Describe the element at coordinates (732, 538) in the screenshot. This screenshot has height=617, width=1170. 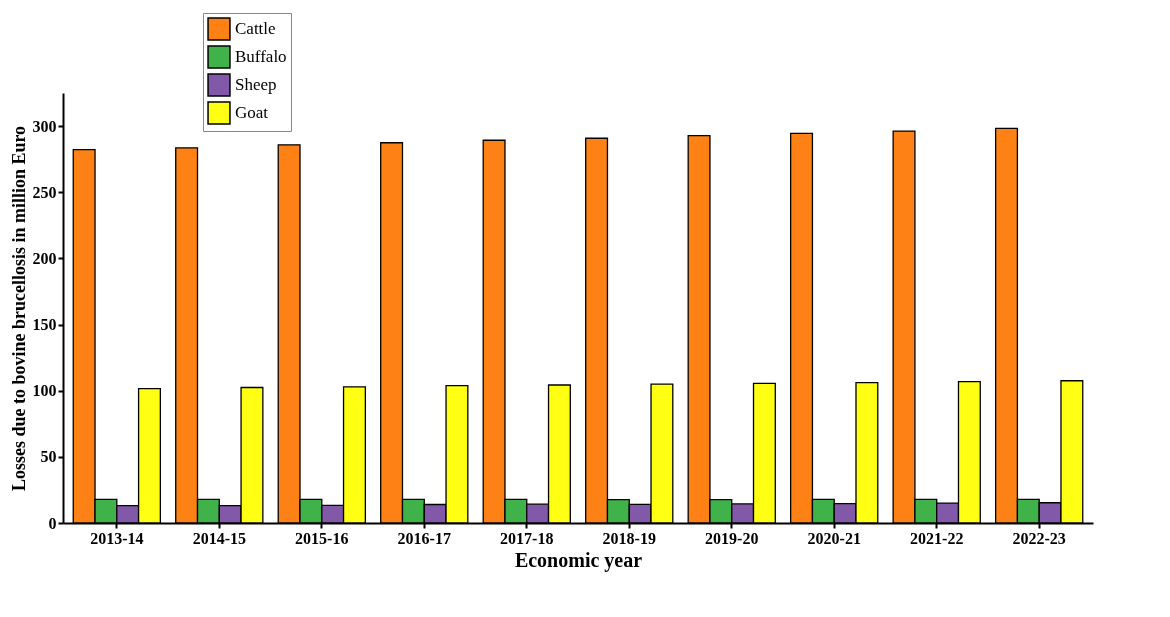
I see `x-tick-label: 2019-20` at that location.